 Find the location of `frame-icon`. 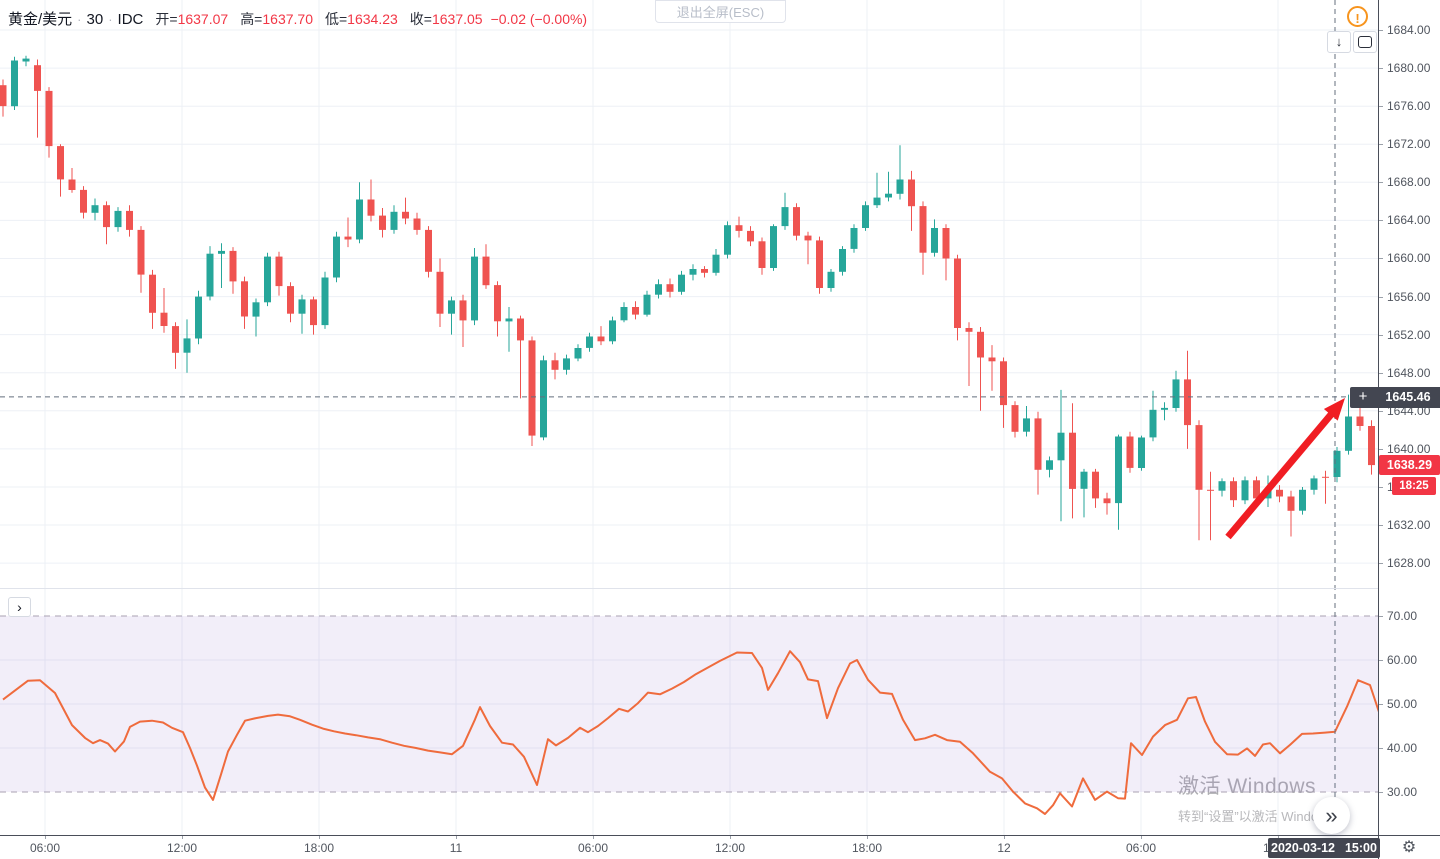

frame-icon is located at coordinates (1365, 42).